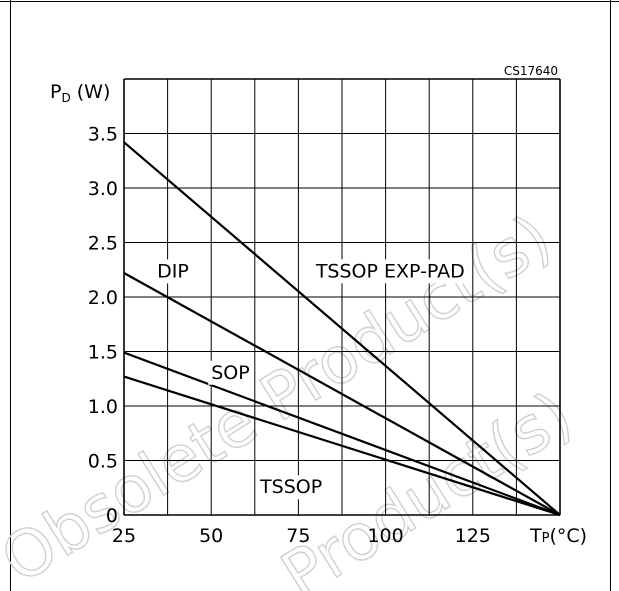 Image resolution: width=619 pixels, height=591 pixels. I want to click on y-axis-label: PD (W), so click(80, 93).